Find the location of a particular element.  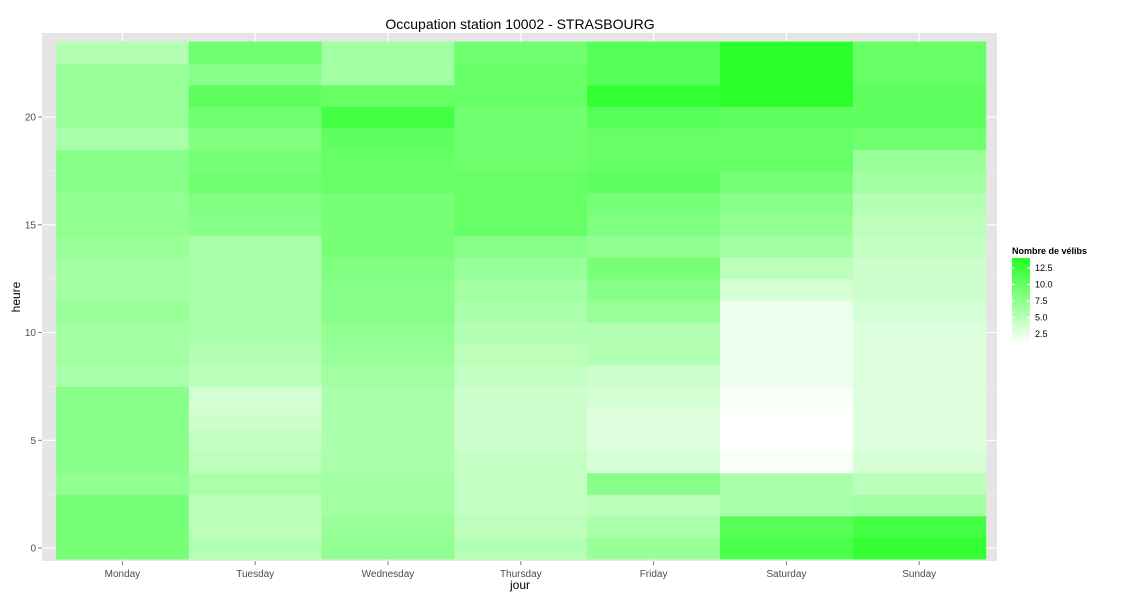

y-tick-label: 0 is located at coordinates (33, 549).